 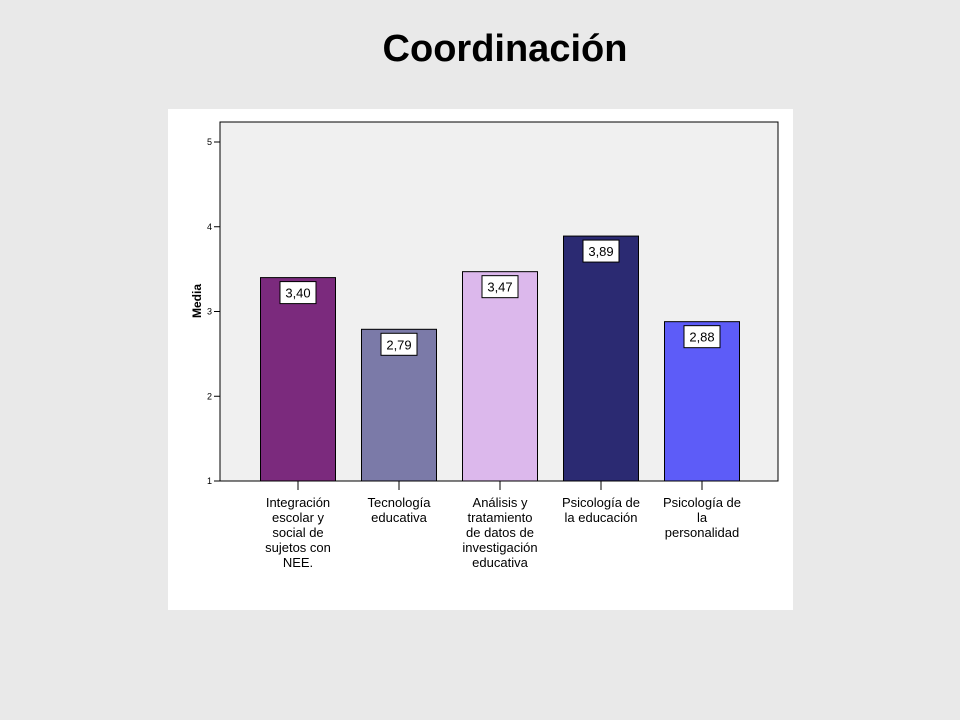 What do you see at coordinates (505, 49) in the screenshot?
I see `slide-title: Coordinación` at bounding box center [505, 49].